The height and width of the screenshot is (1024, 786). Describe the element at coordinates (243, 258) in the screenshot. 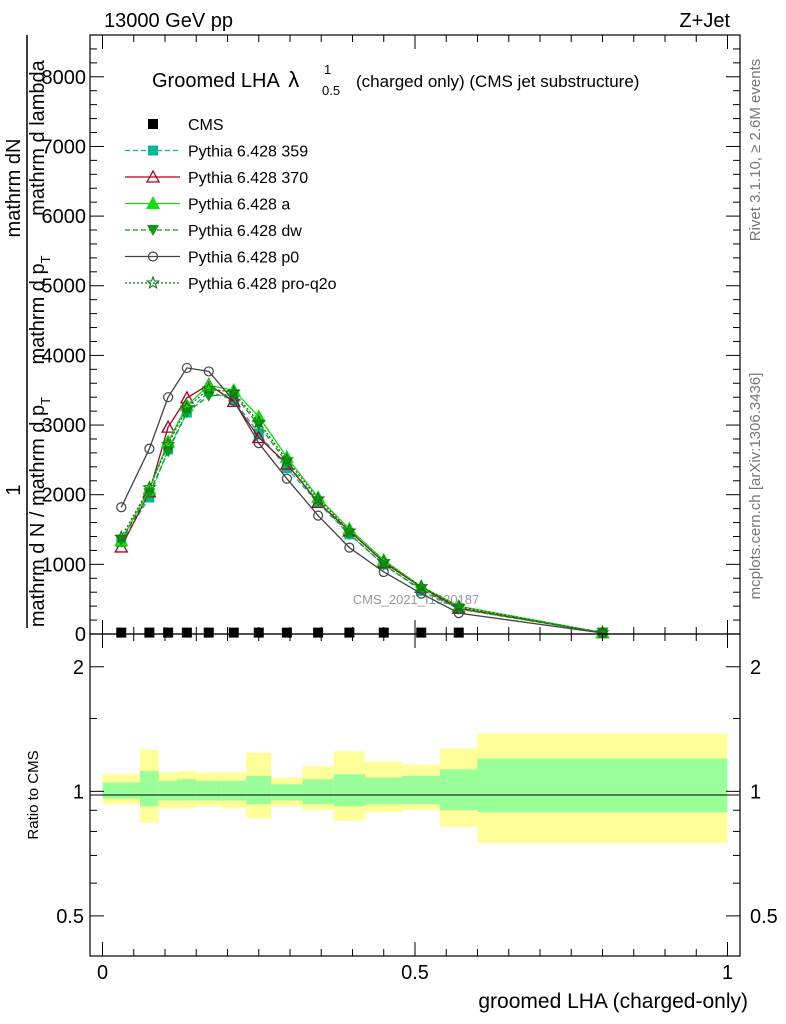

I see `legend-label-pp0: Pythia 6.428 p0` at that location.